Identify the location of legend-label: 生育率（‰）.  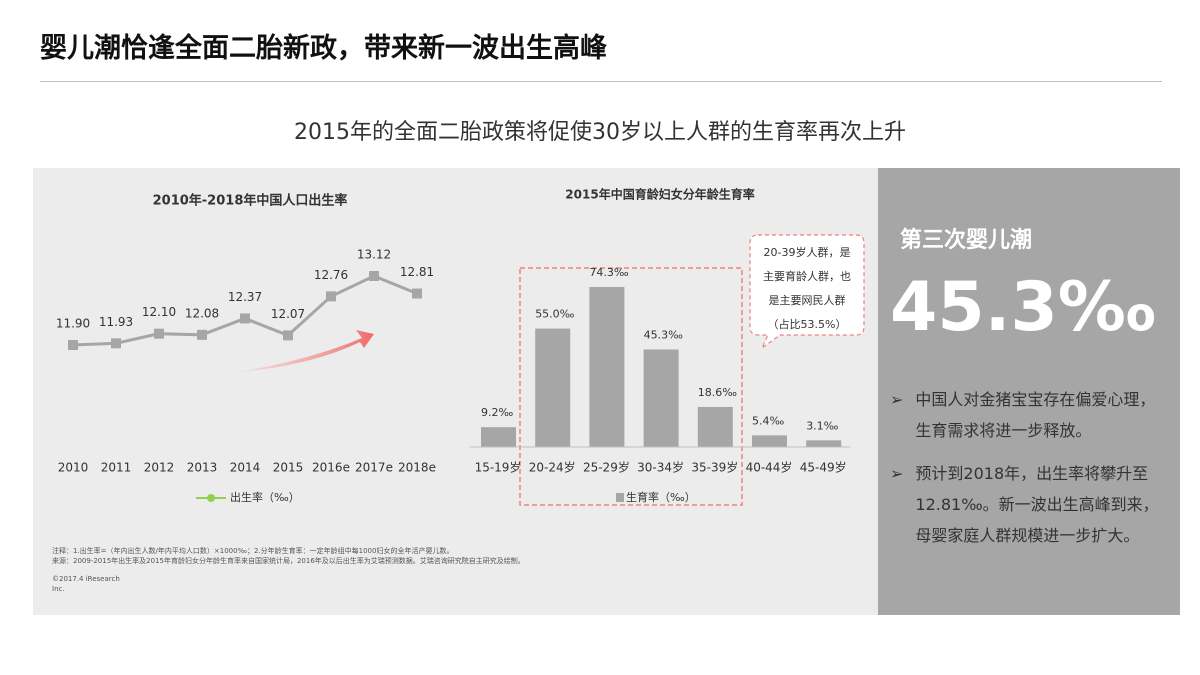
(661, 497).